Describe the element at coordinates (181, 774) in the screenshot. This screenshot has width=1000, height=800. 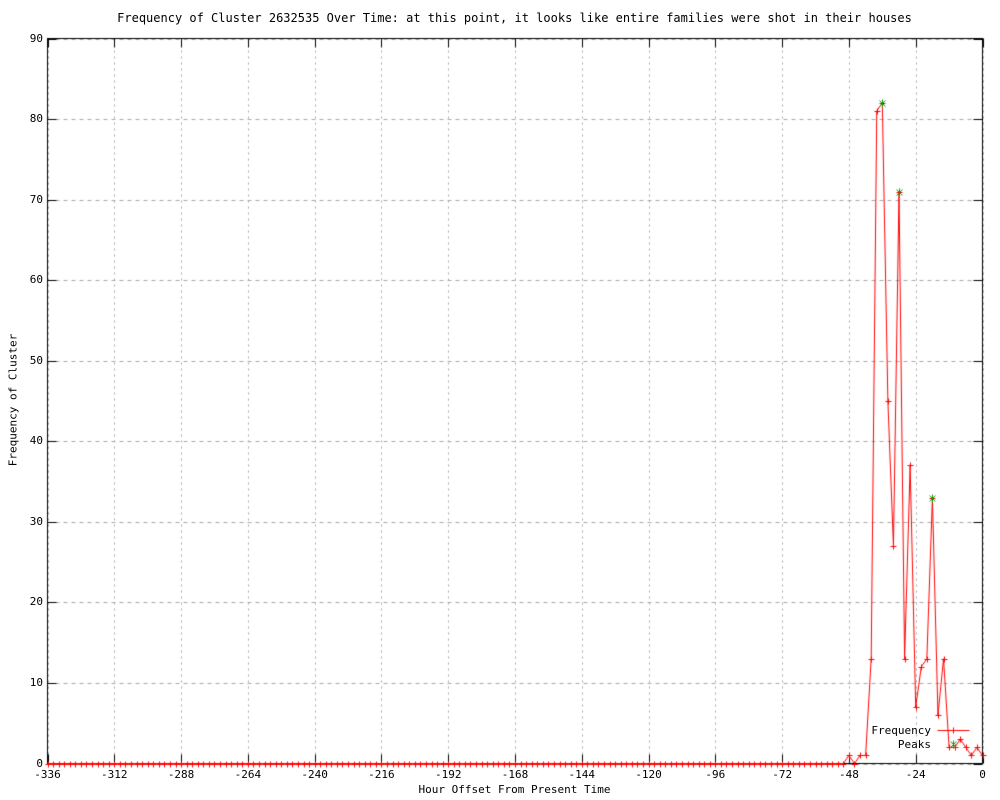
I see `x-tick-label: -288` at that location.